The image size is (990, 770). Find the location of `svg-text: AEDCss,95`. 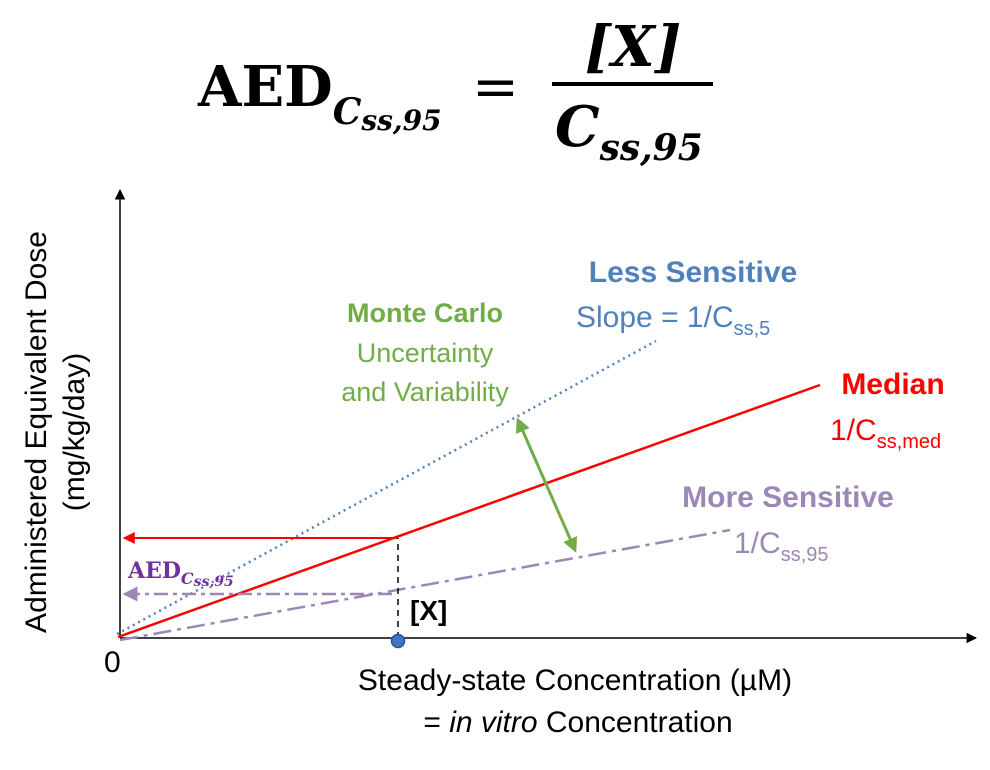

svg-text: AEDCss,95 is located at coordinates (319, 95).